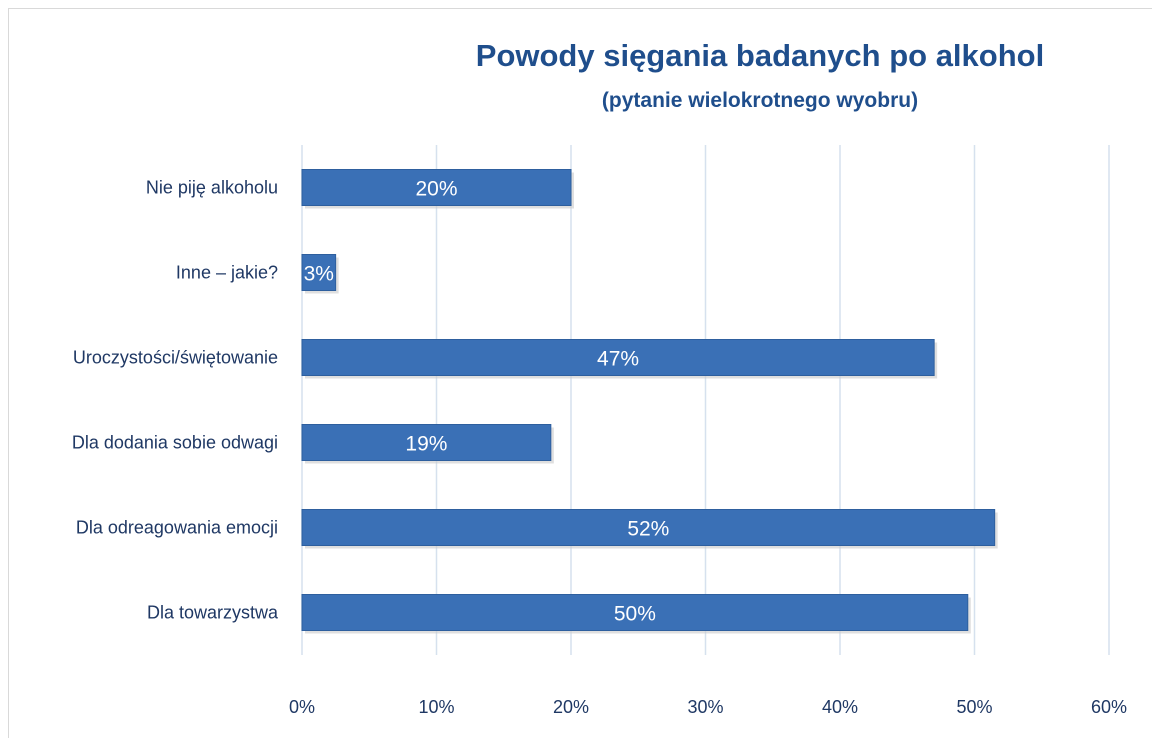  I want to click on x-tick-label: 20%, so click(571, 707).